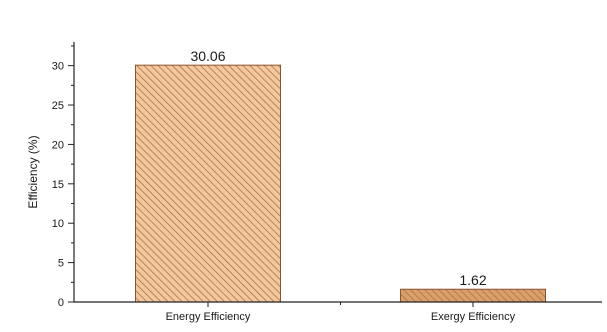  What do you see at coordinates (473, 295) in the screenshot?
I see `bar-exergy-efficiency` at bounding box center [473, 295].